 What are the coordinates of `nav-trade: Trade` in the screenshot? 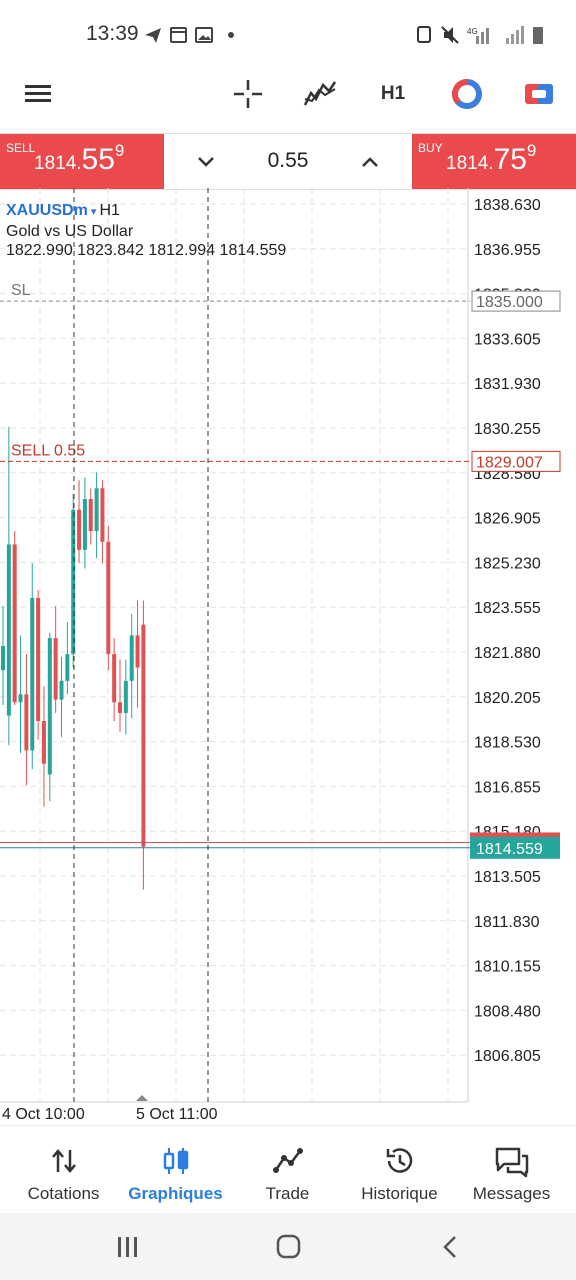 It's located at (287, 1170).